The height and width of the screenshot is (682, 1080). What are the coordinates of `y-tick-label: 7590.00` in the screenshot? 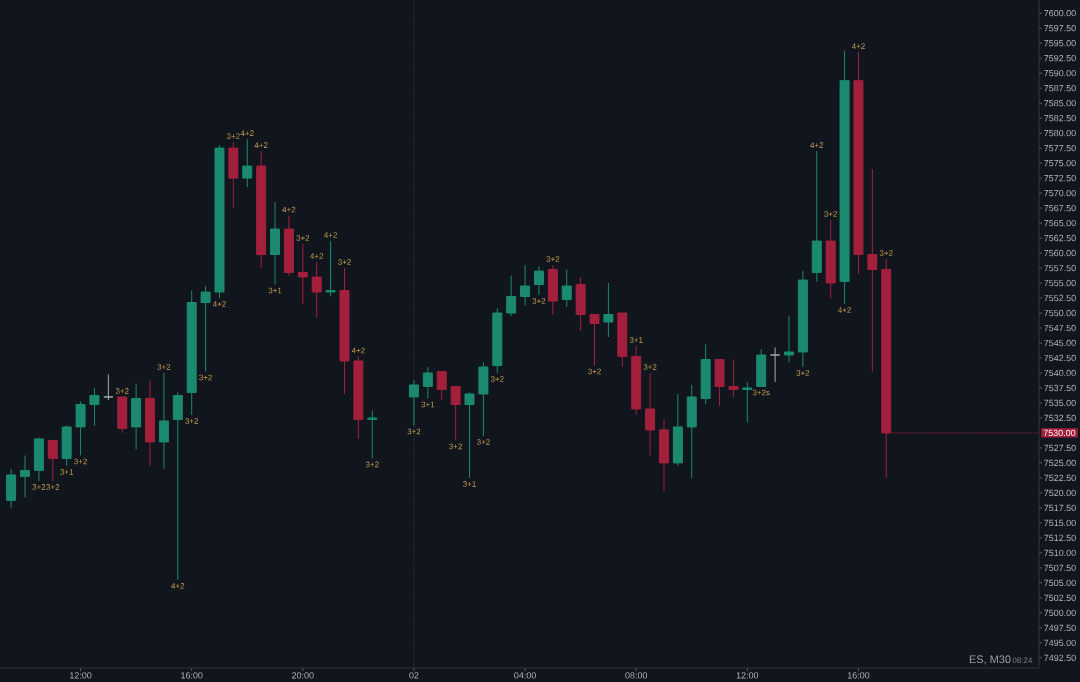 It's located at (1060, 73).